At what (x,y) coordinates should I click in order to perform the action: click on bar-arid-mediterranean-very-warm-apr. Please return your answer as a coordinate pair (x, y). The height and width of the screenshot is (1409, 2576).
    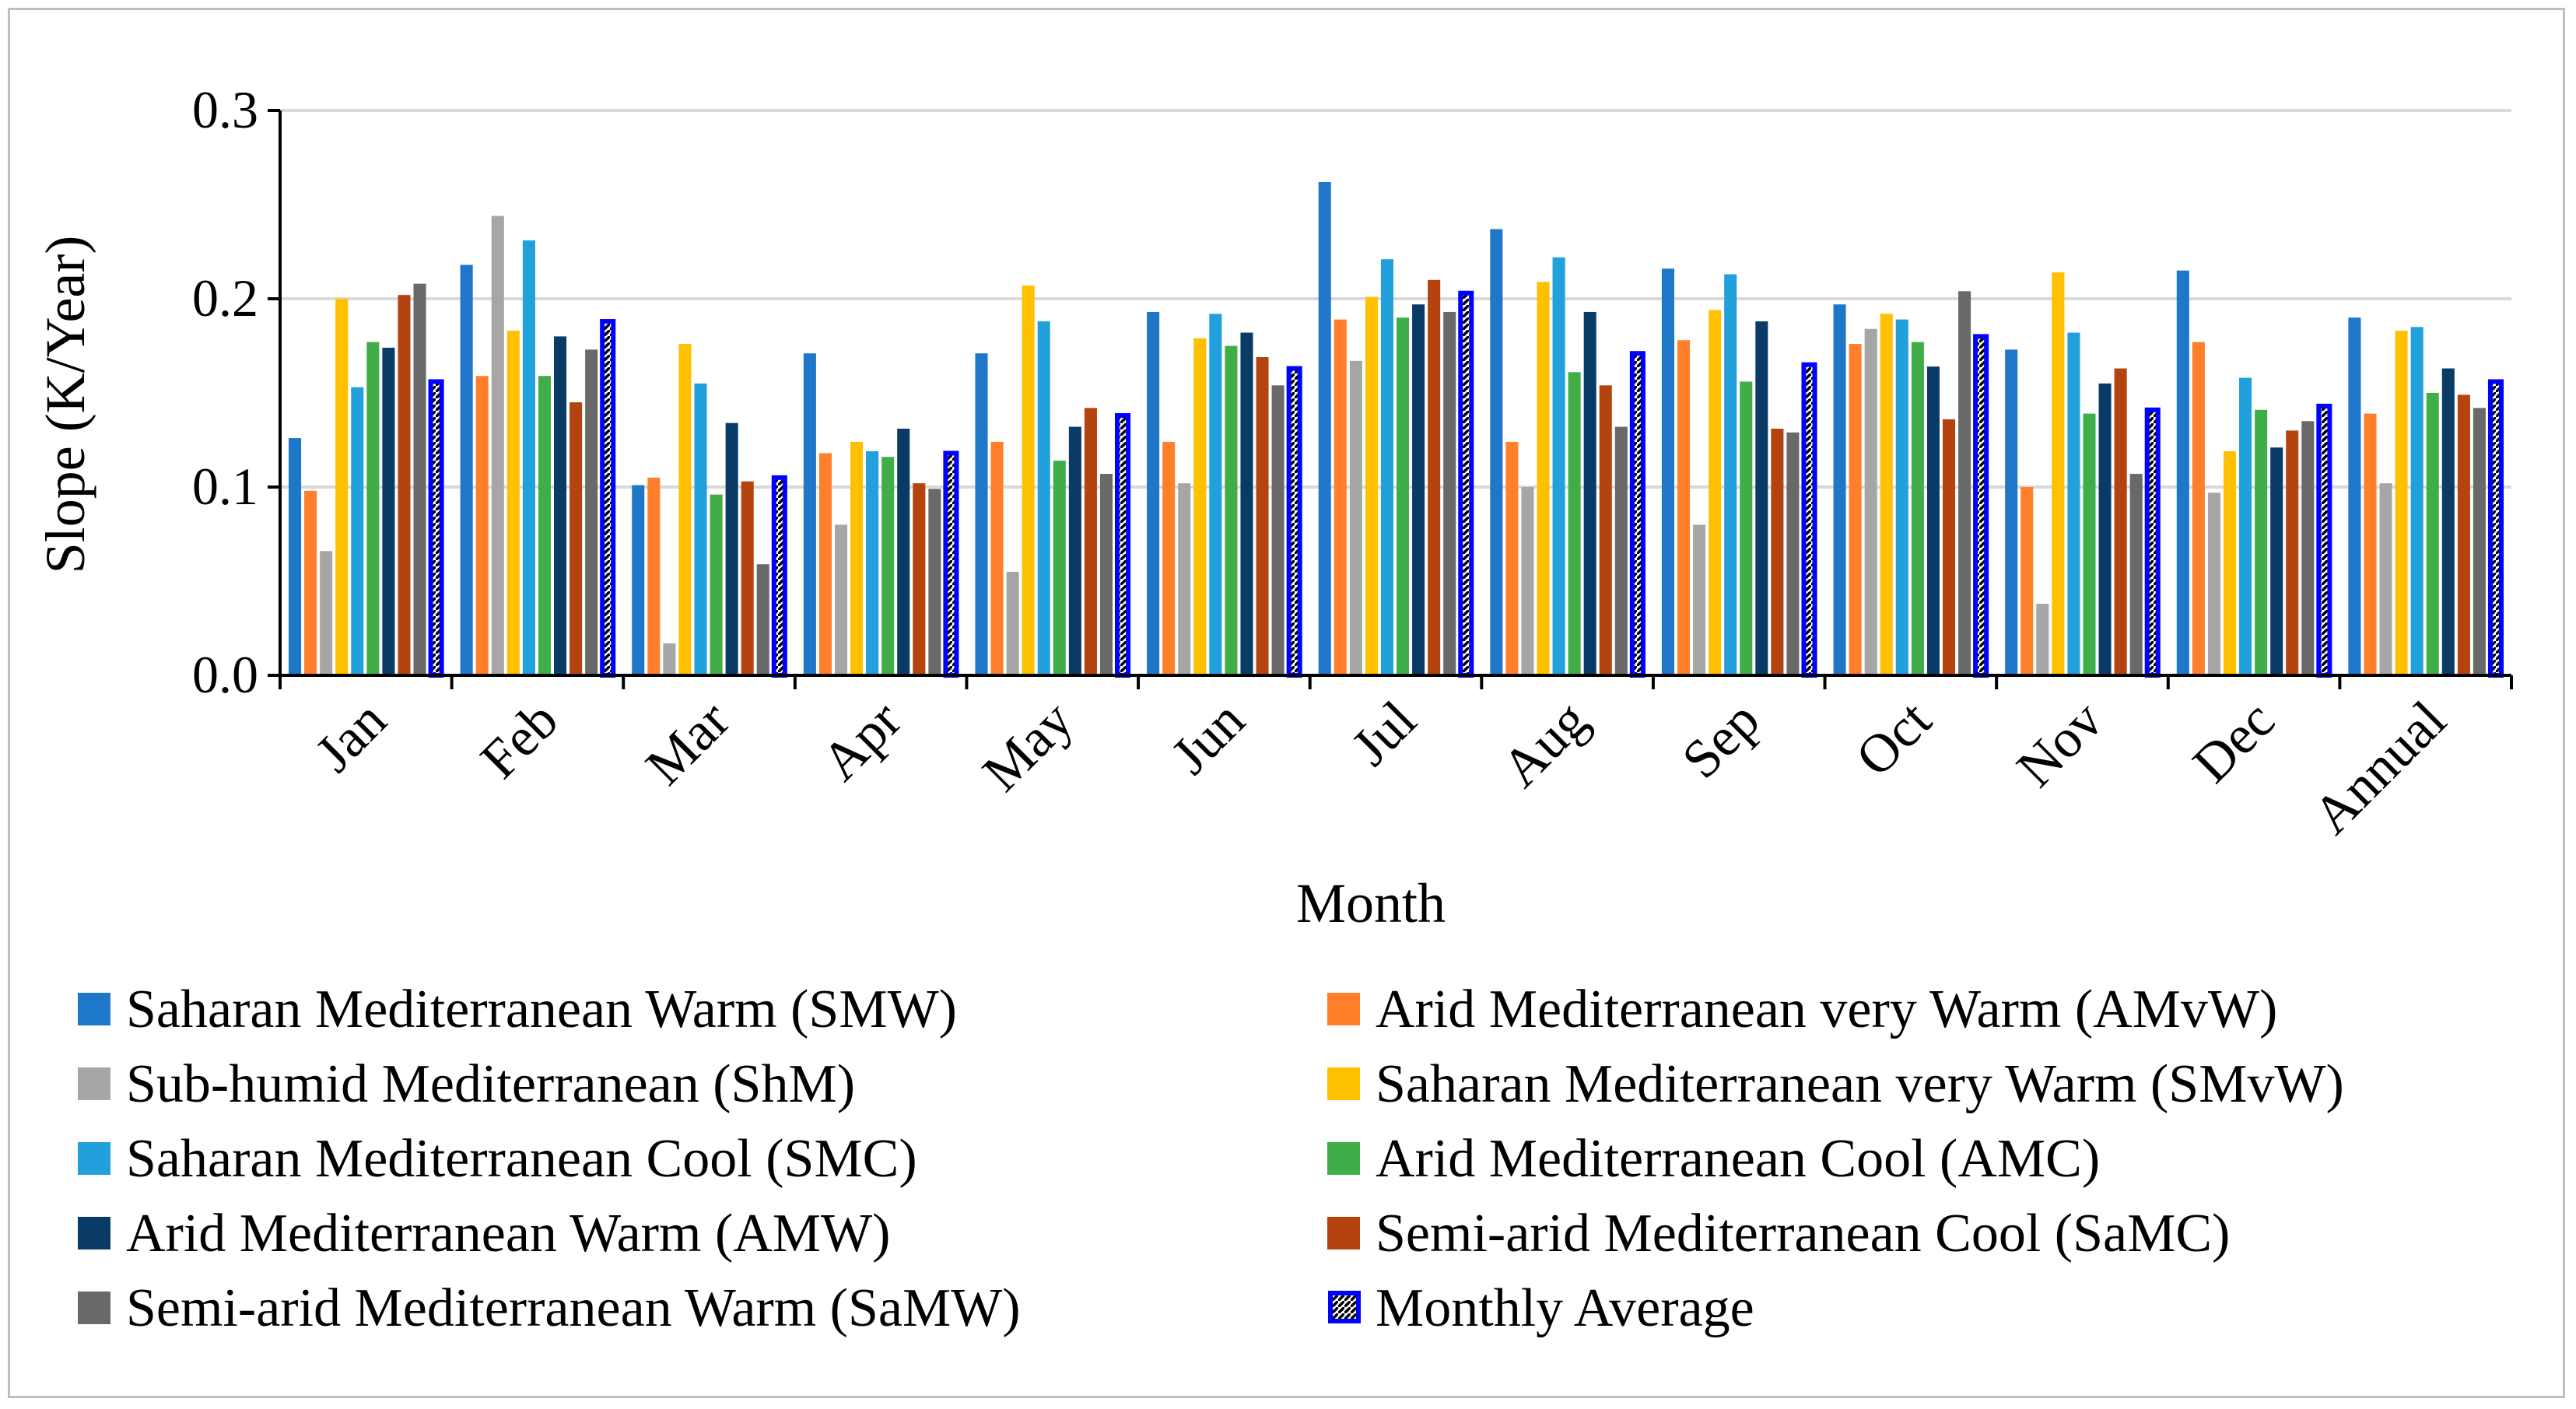
    Looking at the image, I should click on (825, 564).